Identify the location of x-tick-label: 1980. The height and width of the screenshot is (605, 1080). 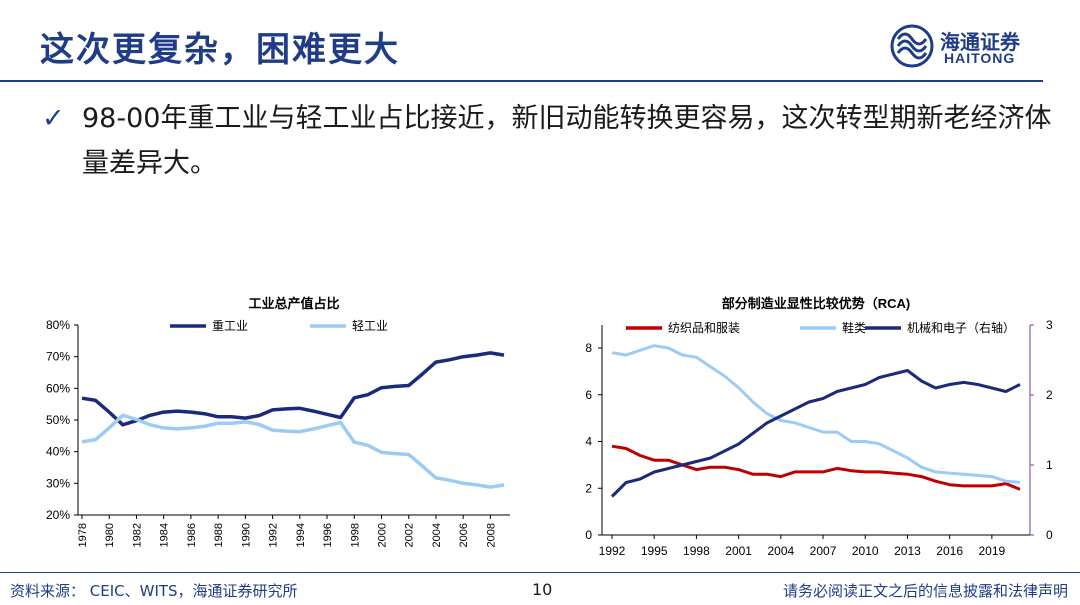
(110, 535).